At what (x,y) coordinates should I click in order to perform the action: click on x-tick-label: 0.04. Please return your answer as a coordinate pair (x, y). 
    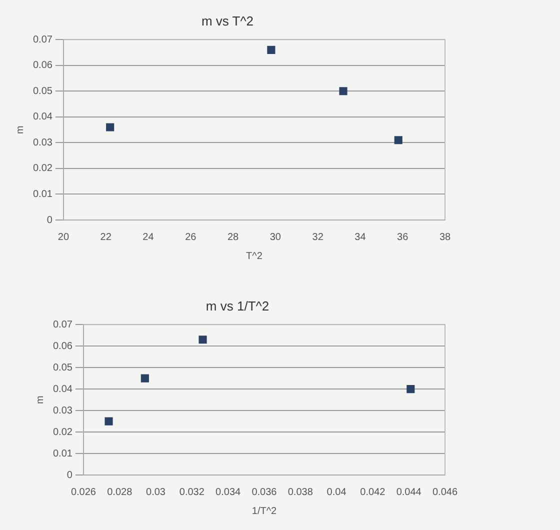
    Looking at the image, I should click on (336, 492).